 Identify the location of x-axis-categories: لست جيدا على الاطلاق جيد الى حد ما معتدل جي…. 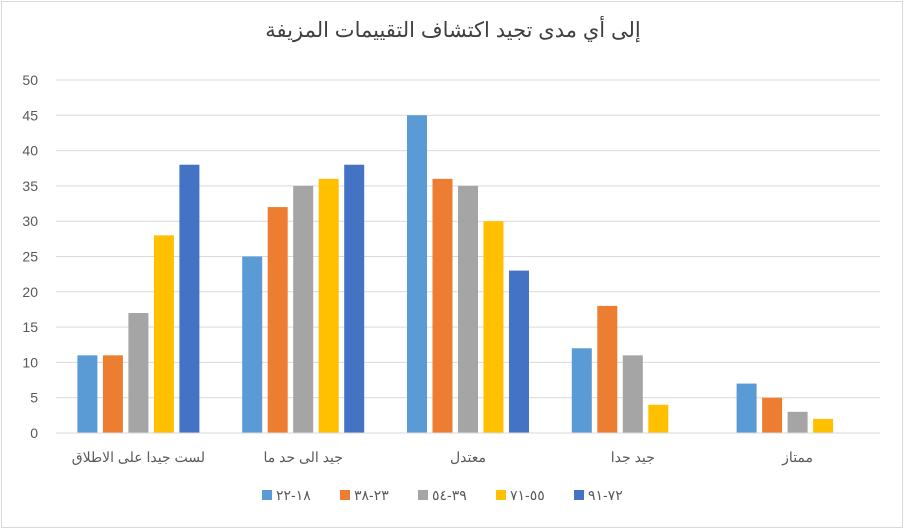
(442, 457).